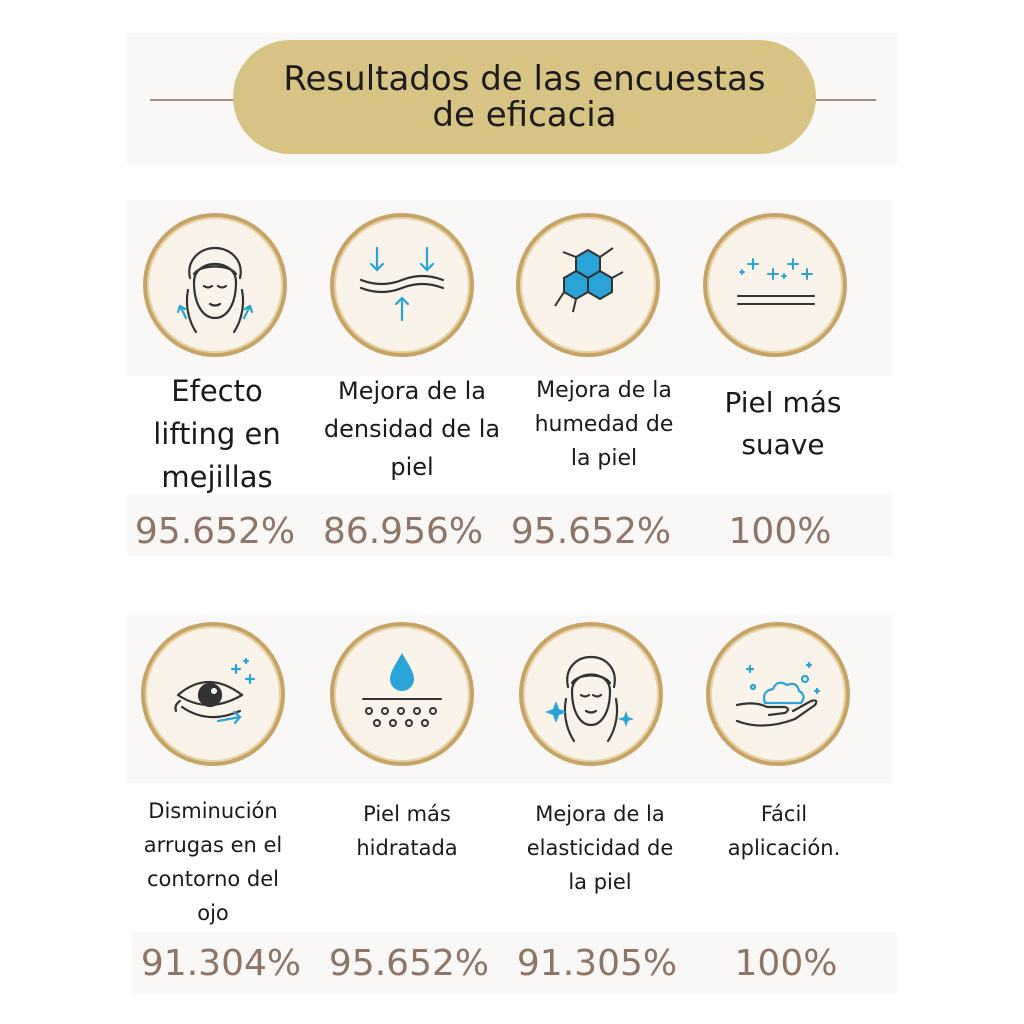 Image resolution: width=1024 pixels, height=1024 pixels. I want to click on label-lifting: Efecto lifting en mejillas, so click(217, 434).